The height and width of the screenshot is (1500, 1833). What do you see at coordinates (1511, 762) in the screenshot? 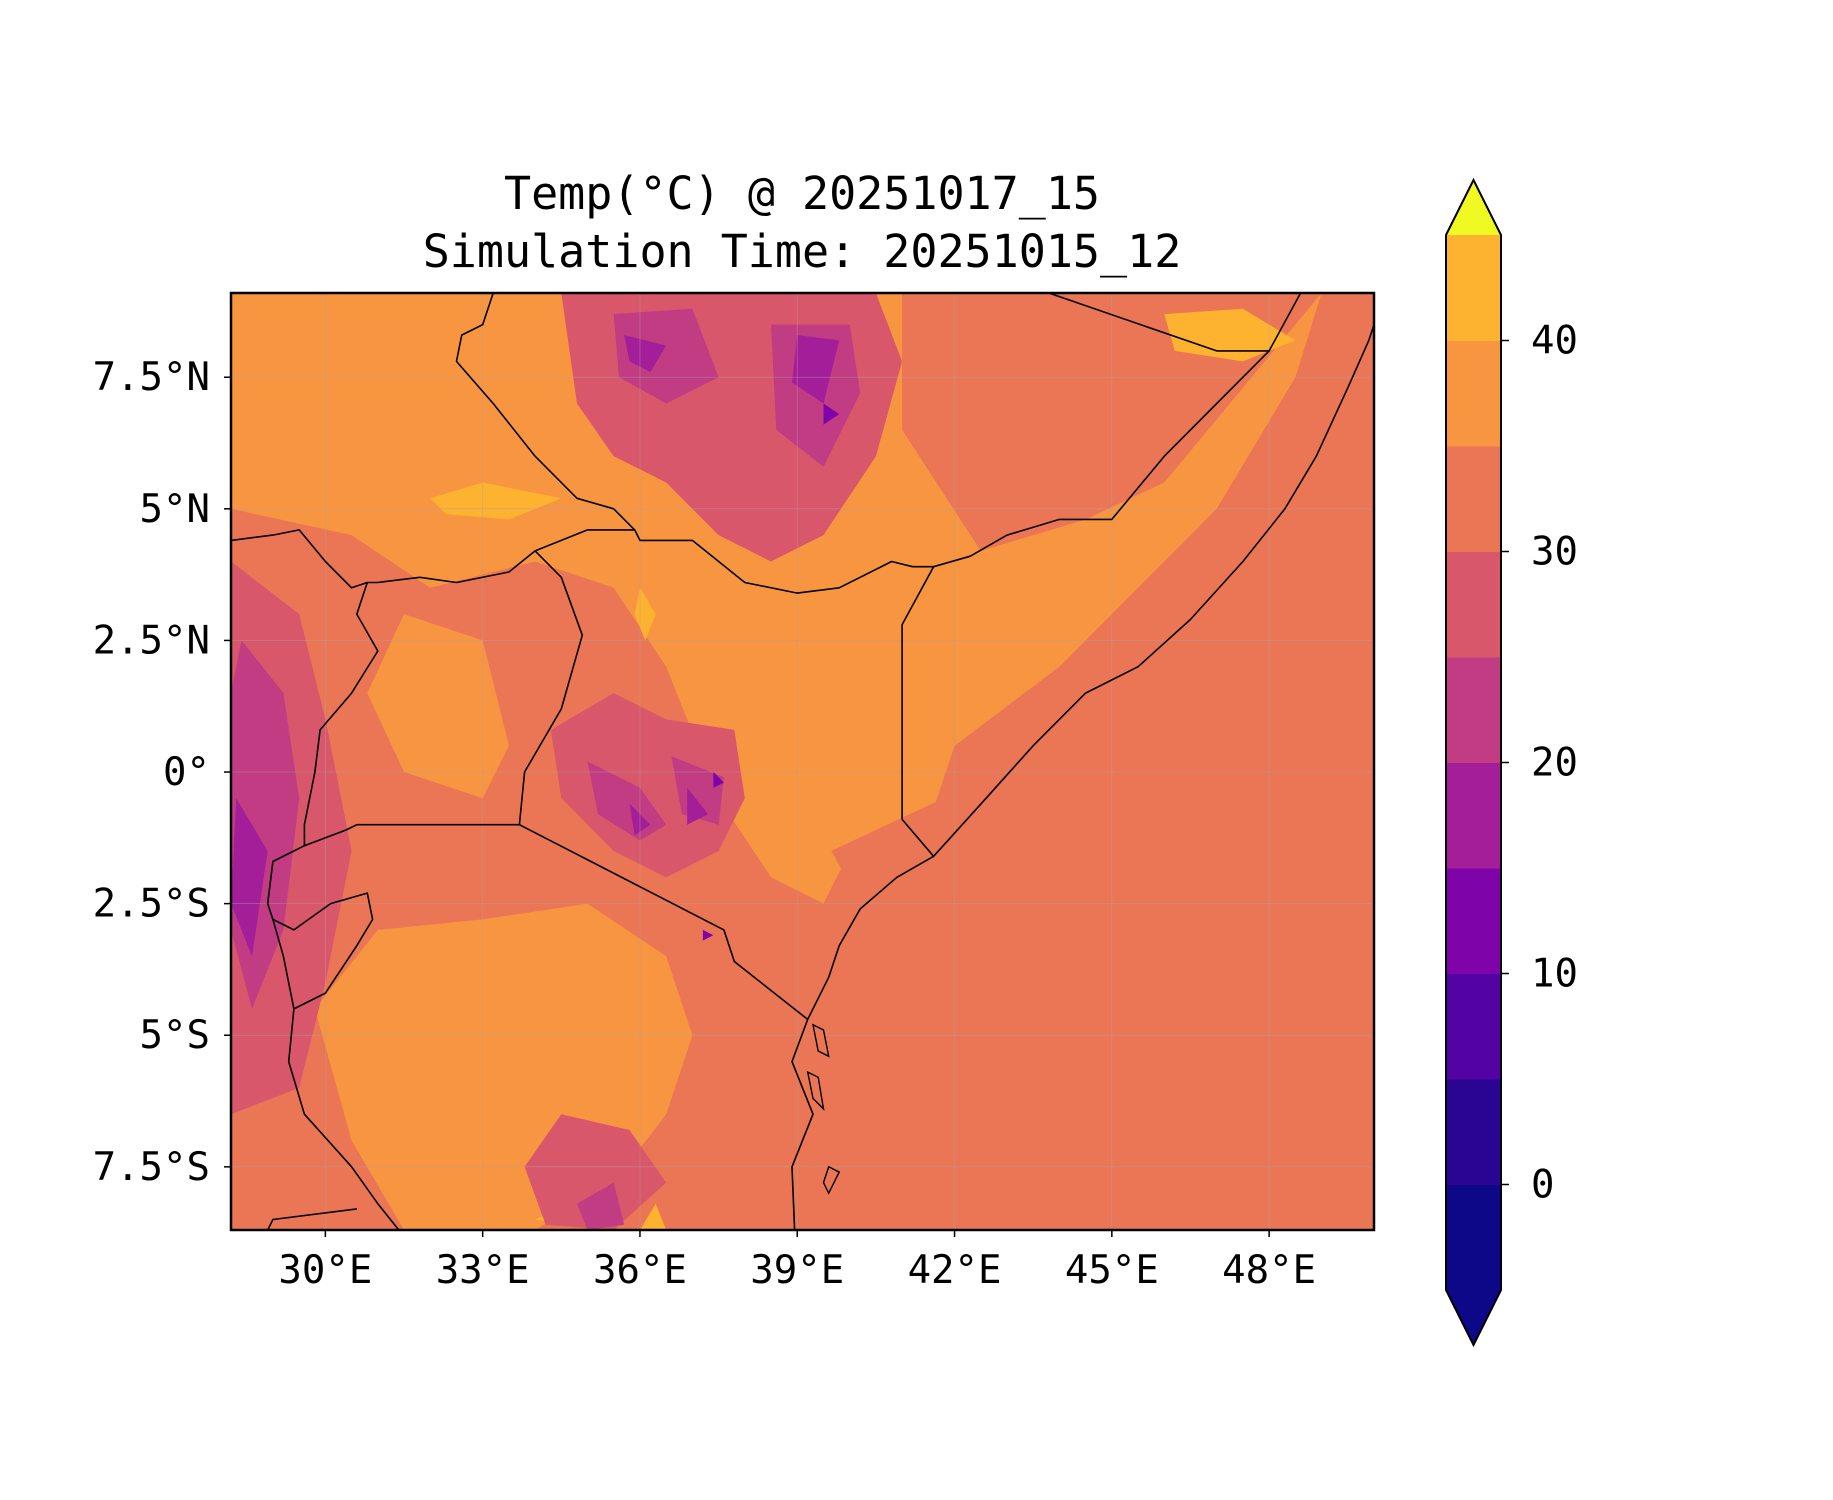
I see `colorbar: 0 10 20 30 40` at bounding box center [1511, 762].